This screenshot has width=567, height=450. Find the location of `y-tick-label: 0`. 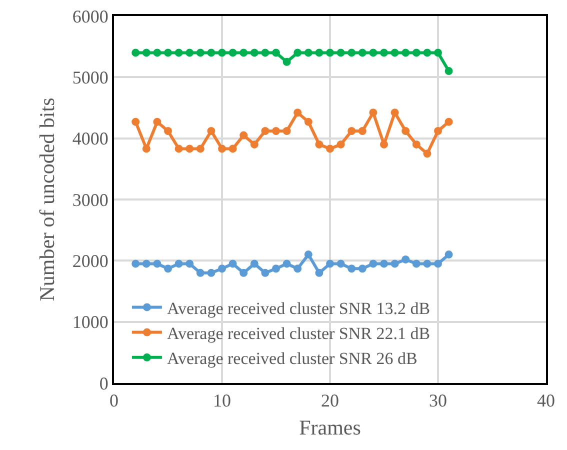

y-tick-label: 0 is located at coordinates (103, 383).